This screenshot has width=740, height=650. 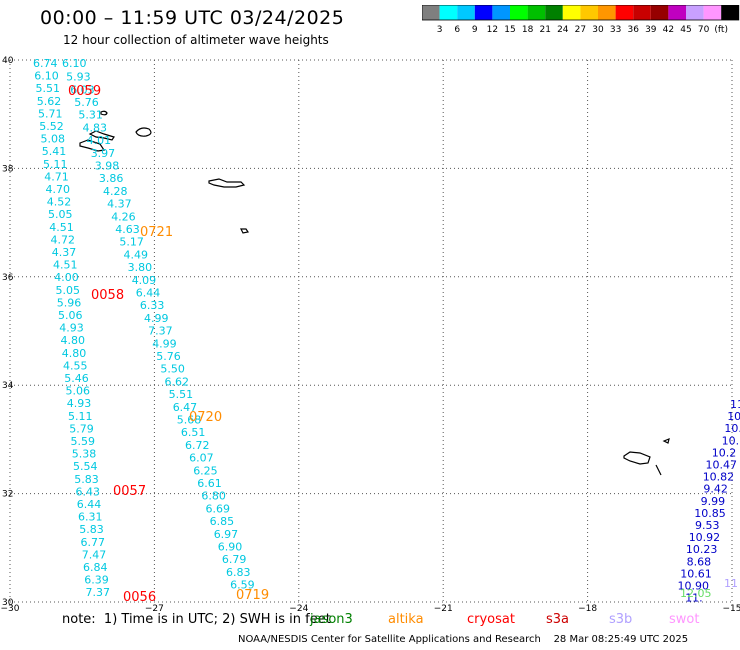 What do you see at coordinates (131, 242) in the screenshot?
I see `wave-height-value: 5.17` at bounding box center [131, 242].